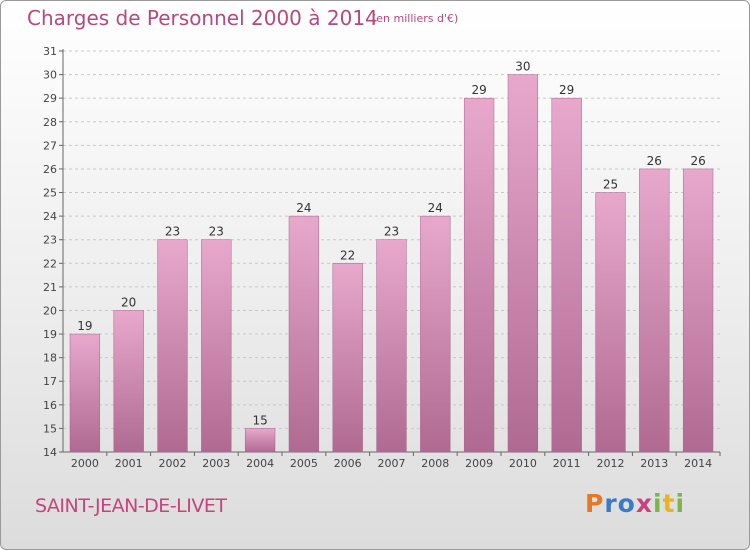 This screenshot has height=550, width=750. What do you see at coordinates (50, 193) in the screenshot?
I see `y-tick-label: 25` at bounding box center [50, 193].